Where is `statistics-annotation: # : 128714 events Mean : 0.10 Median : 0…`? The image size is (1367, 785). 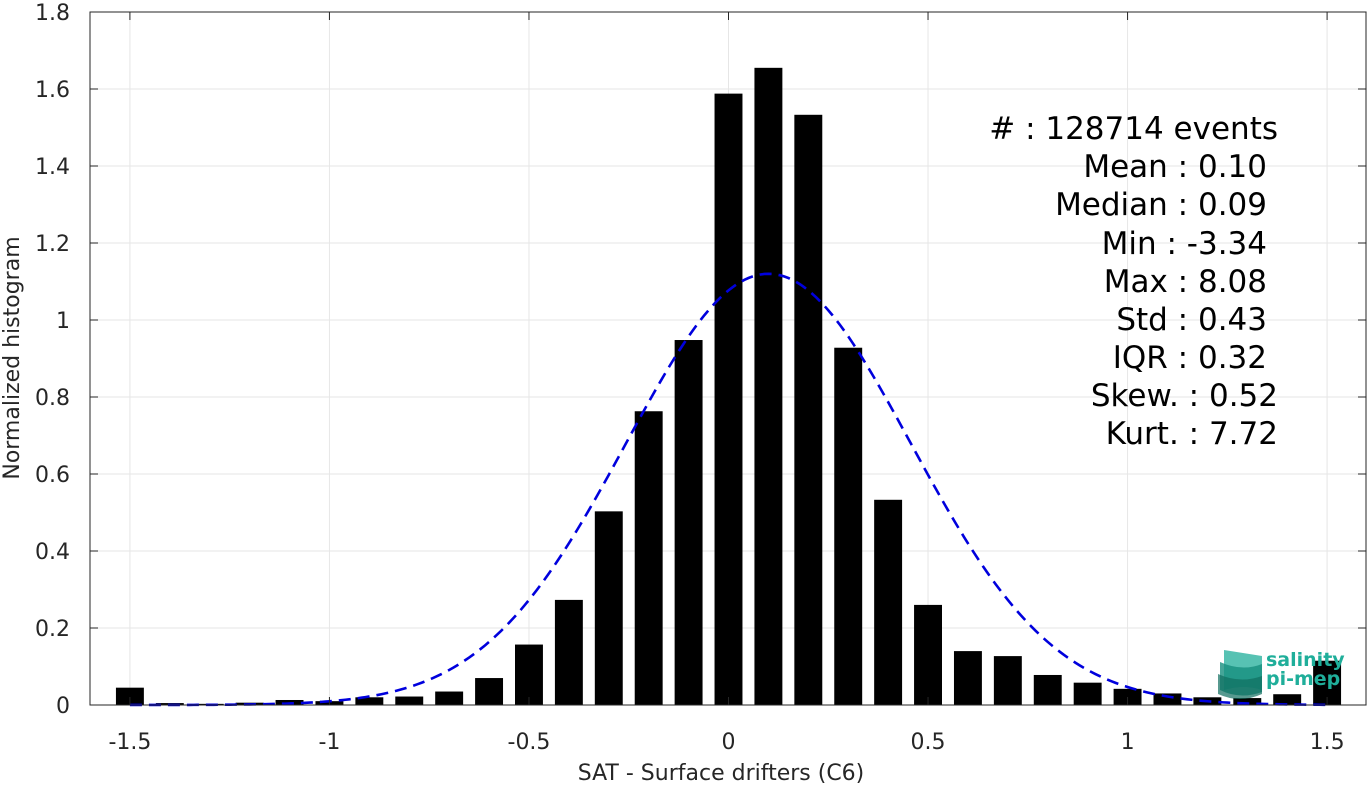
statistics-annotation: # : 128714 events Mean : 0.10 Median : 0… is located at coordinates (1133, 281).